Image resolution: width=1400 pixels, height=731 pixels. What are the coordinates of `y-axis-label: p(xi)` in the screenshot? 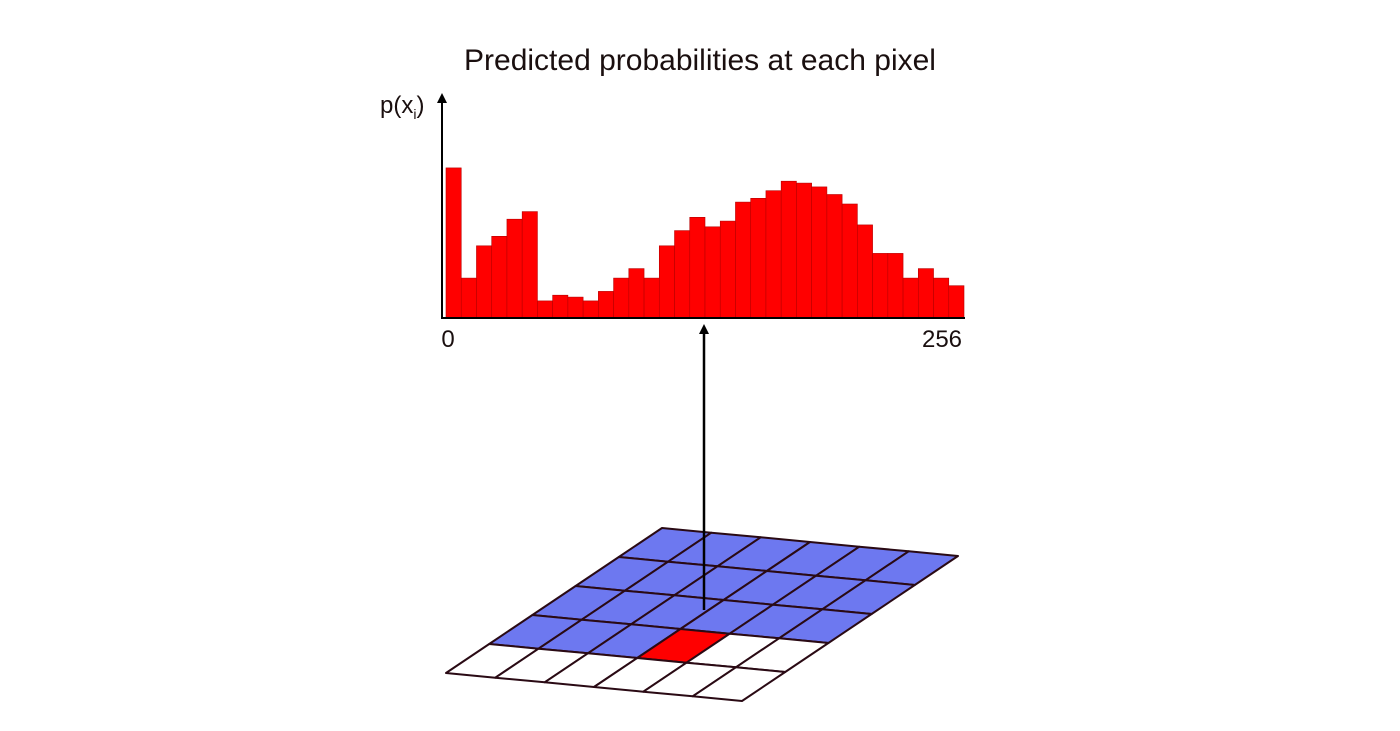 It's located at (402, 107).